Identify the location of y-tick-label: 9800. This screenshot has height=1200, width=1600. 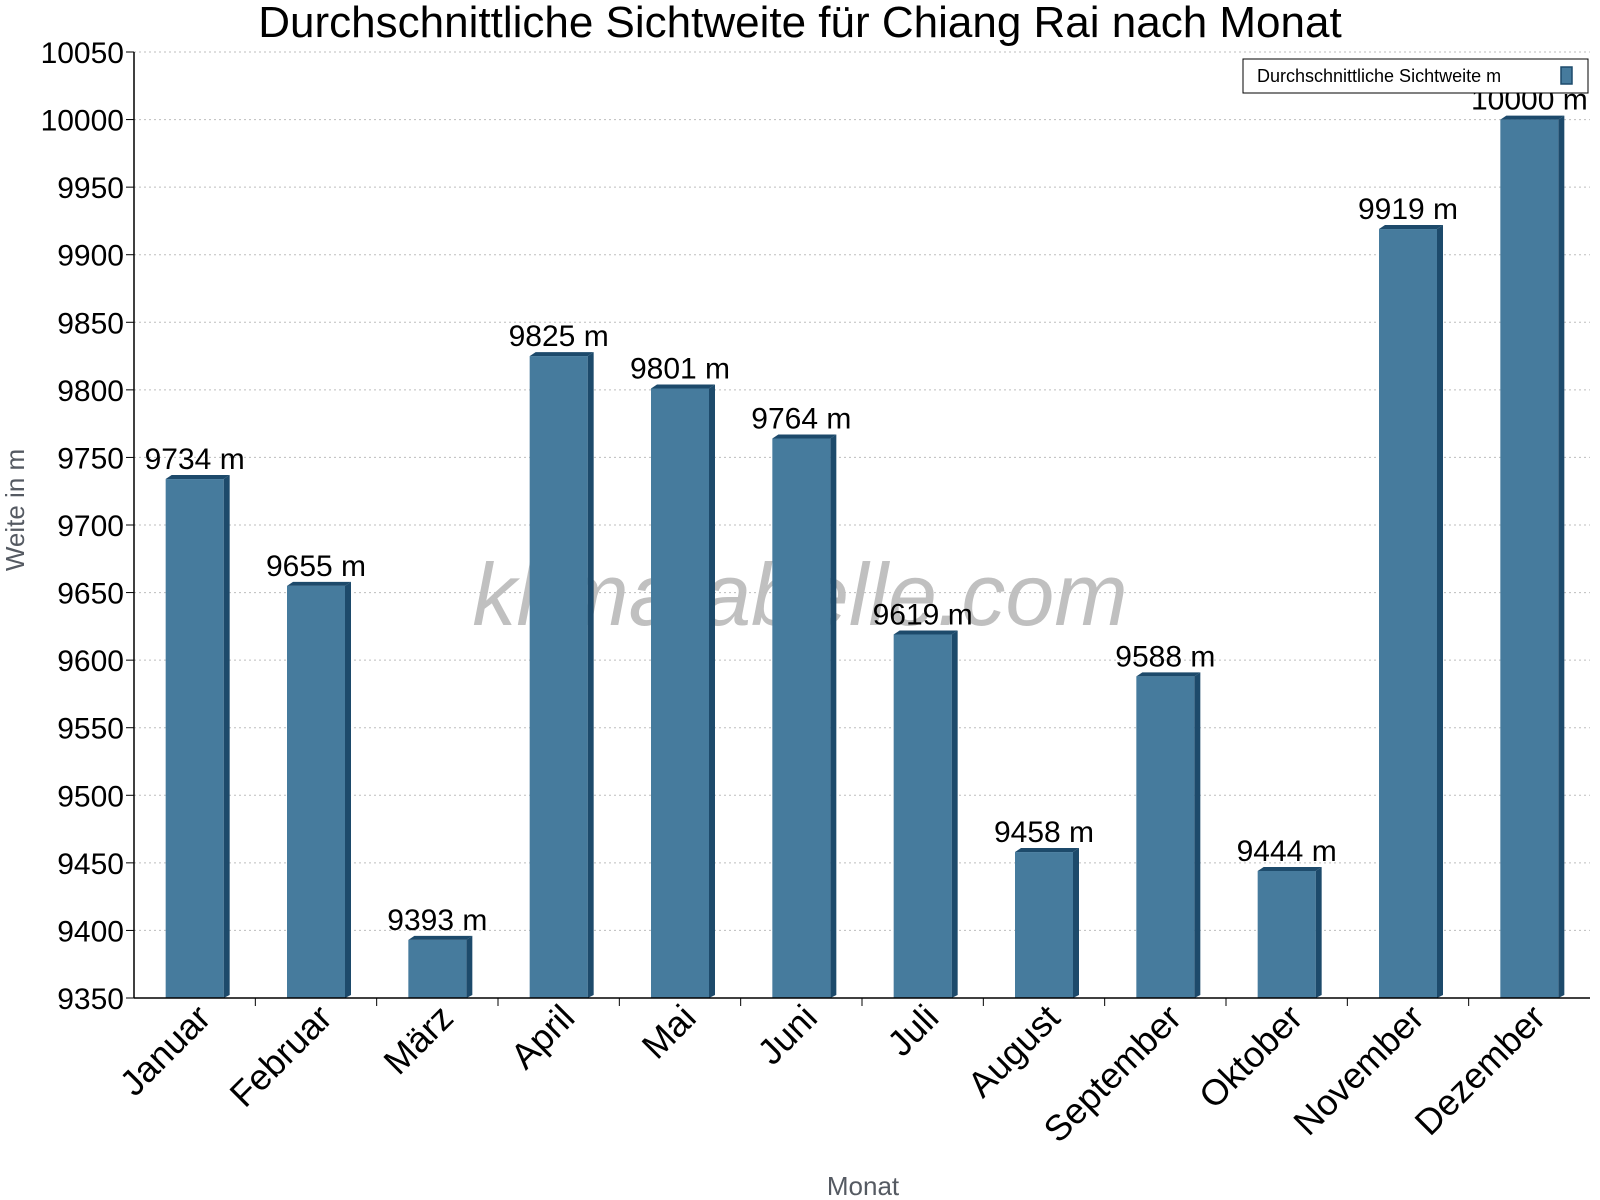
(90, 391).